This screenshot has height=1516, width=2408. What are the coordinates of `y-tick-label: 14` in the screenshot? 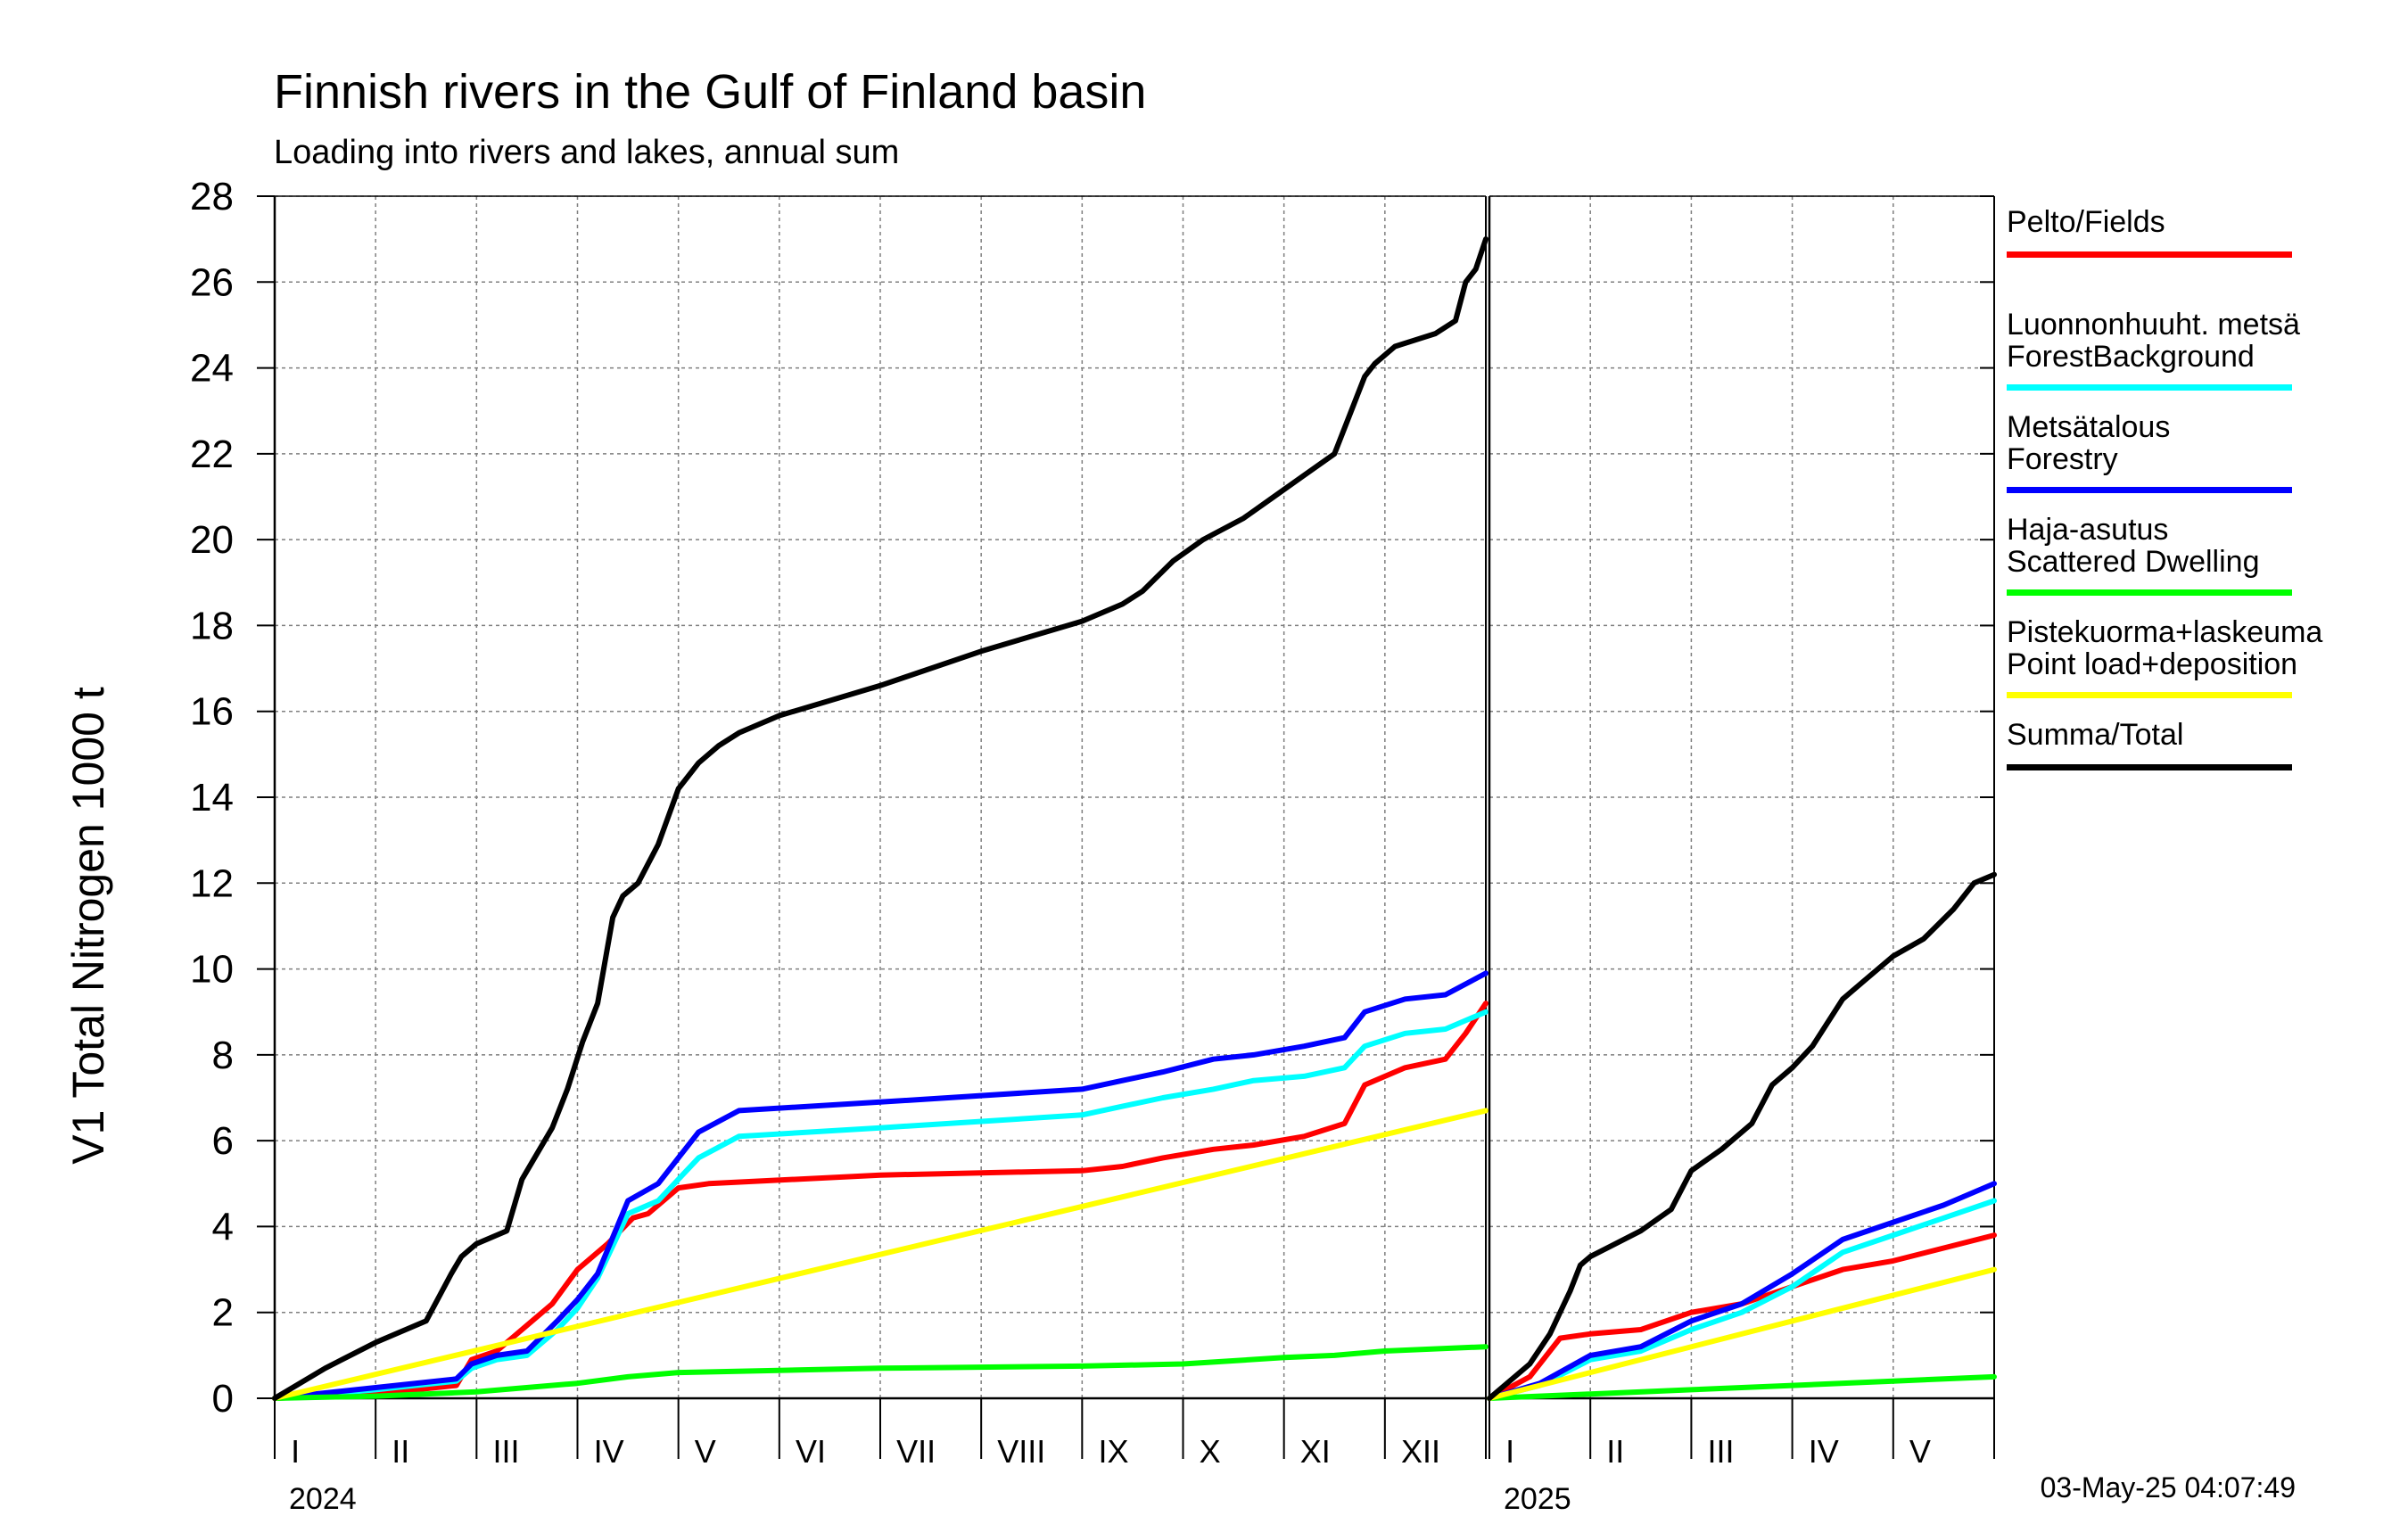 It's located at (212, 798).